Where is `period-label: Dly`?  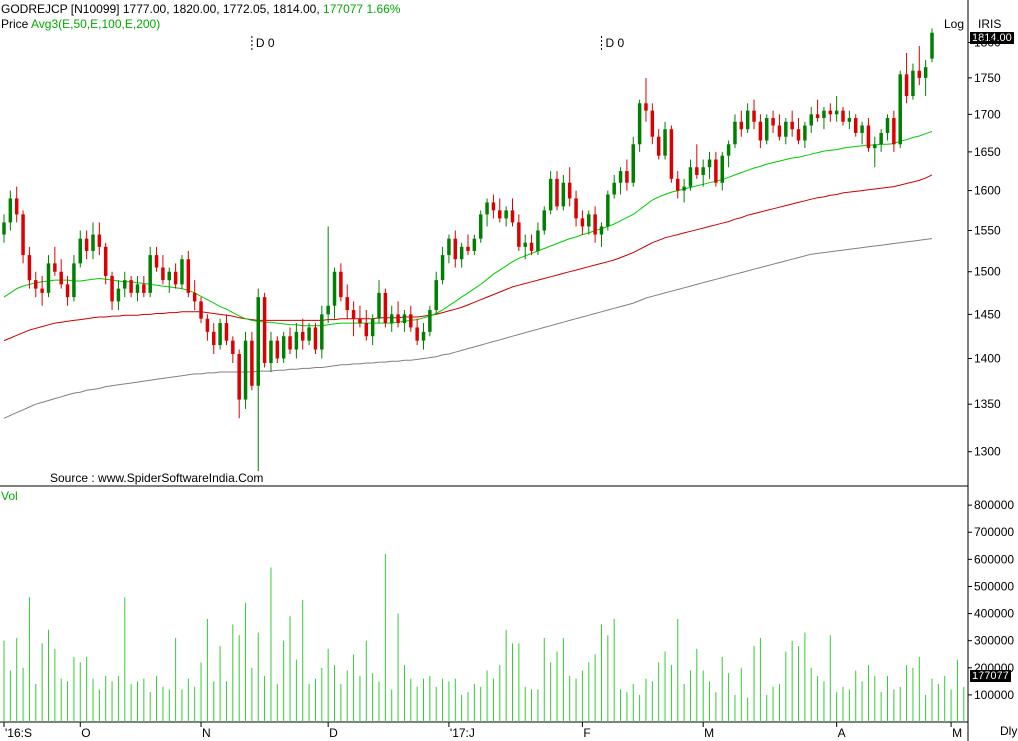 period-label: Dly is located at coordinates (1009, 731).